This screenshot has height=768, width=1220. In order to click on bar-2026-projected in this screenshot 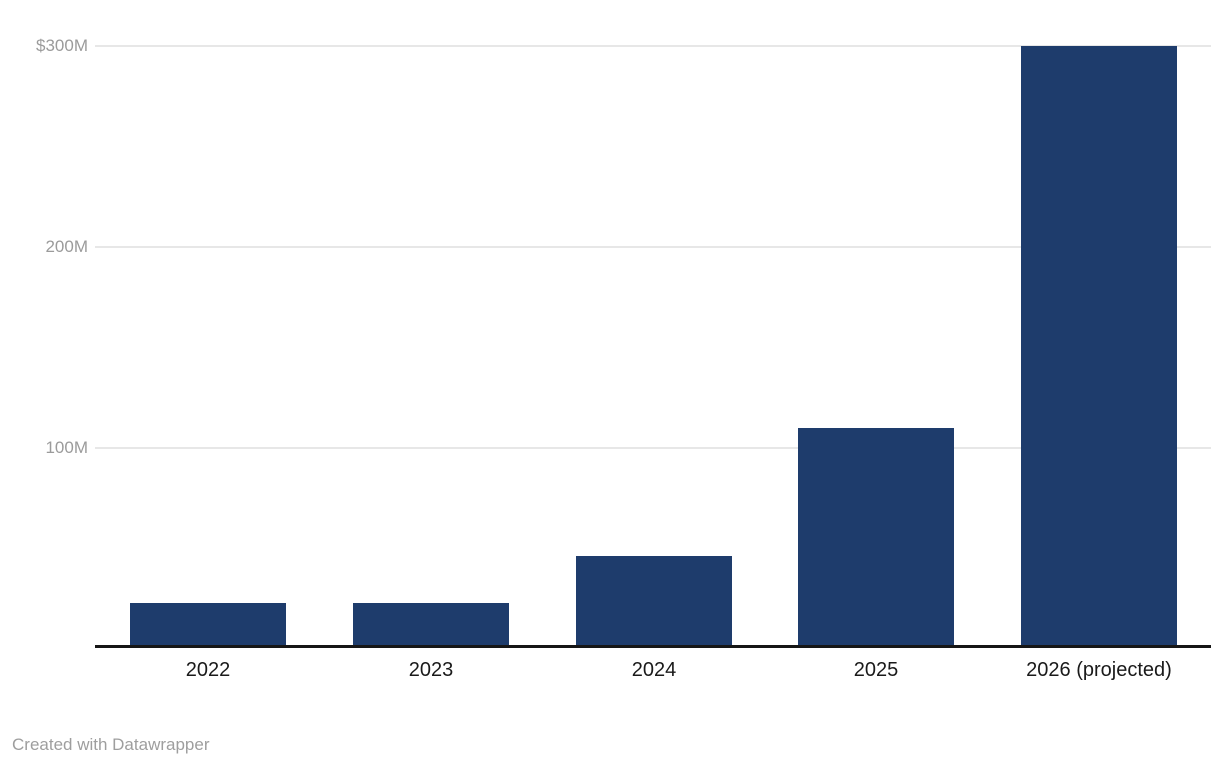, I will do `click(1099, 347)`.